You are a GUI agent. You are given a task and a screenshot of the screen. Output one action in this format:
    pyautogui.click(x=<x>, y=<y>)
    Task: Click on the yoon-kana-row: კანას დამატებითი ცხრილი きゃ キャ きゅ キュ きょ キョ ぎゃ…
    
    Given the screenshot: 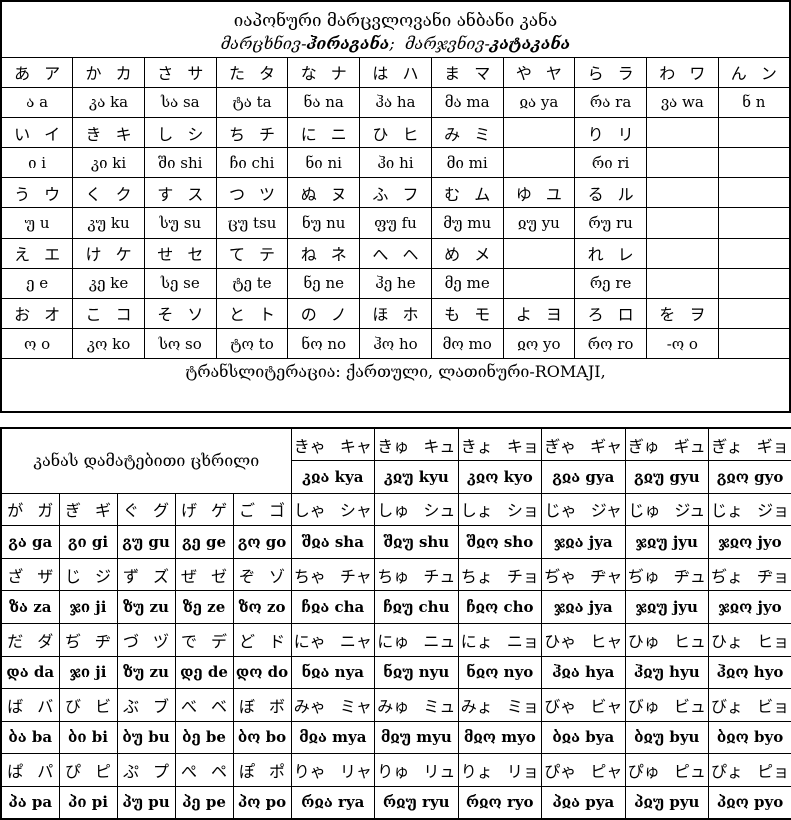 What is the action you would take?
    pyautogui.click(x=395, y=460)
    